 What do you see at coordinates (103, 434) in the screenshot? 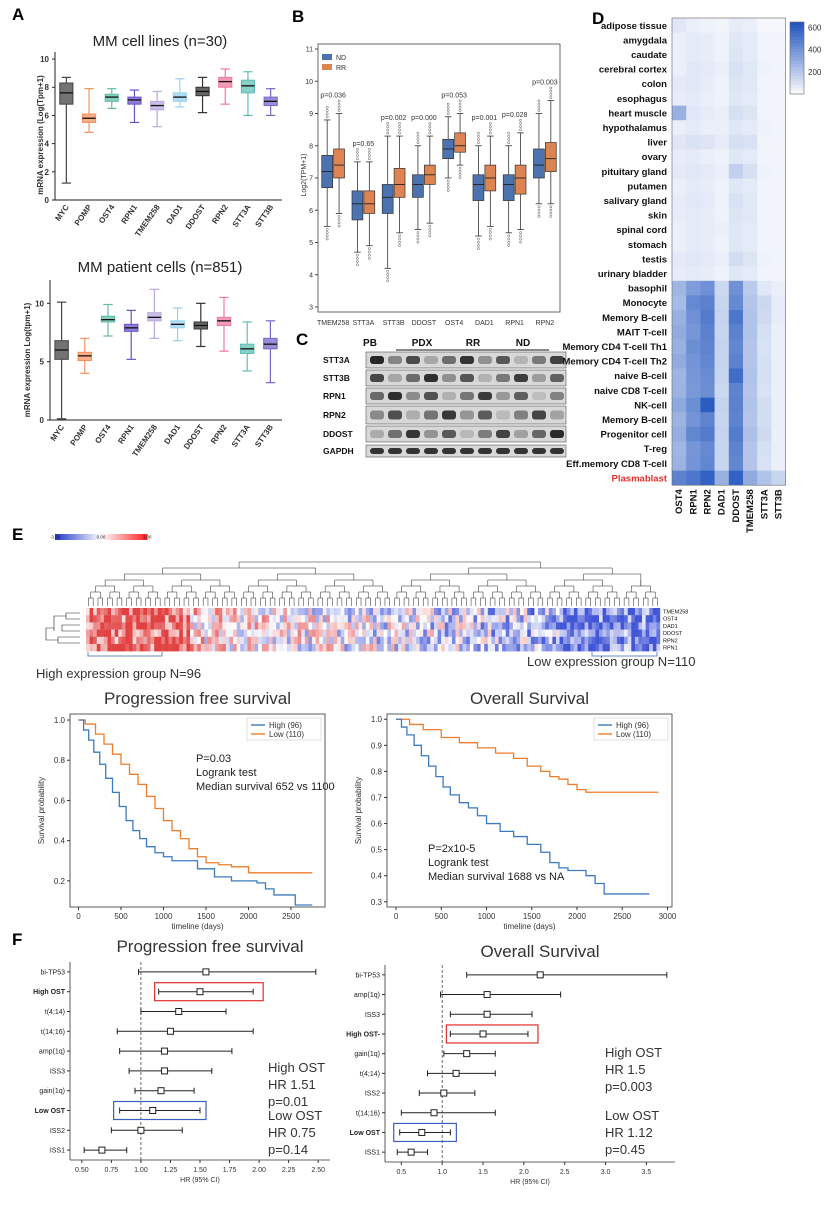
I see `x-tick-label: OST4` at bounding box center [103, 434].